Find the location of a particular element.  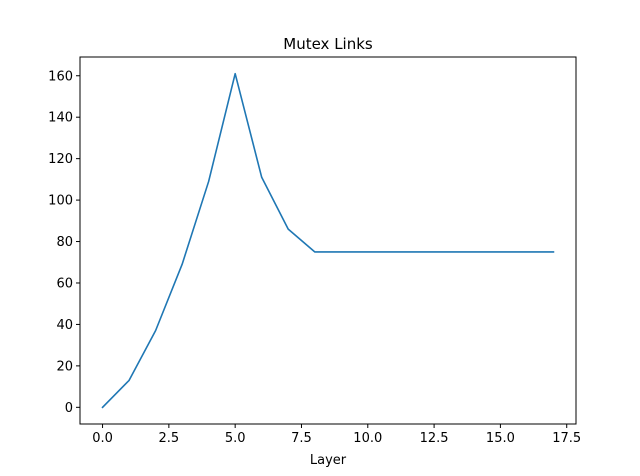

x-tick-label: 10.0 is located at coordinates (367, 438).